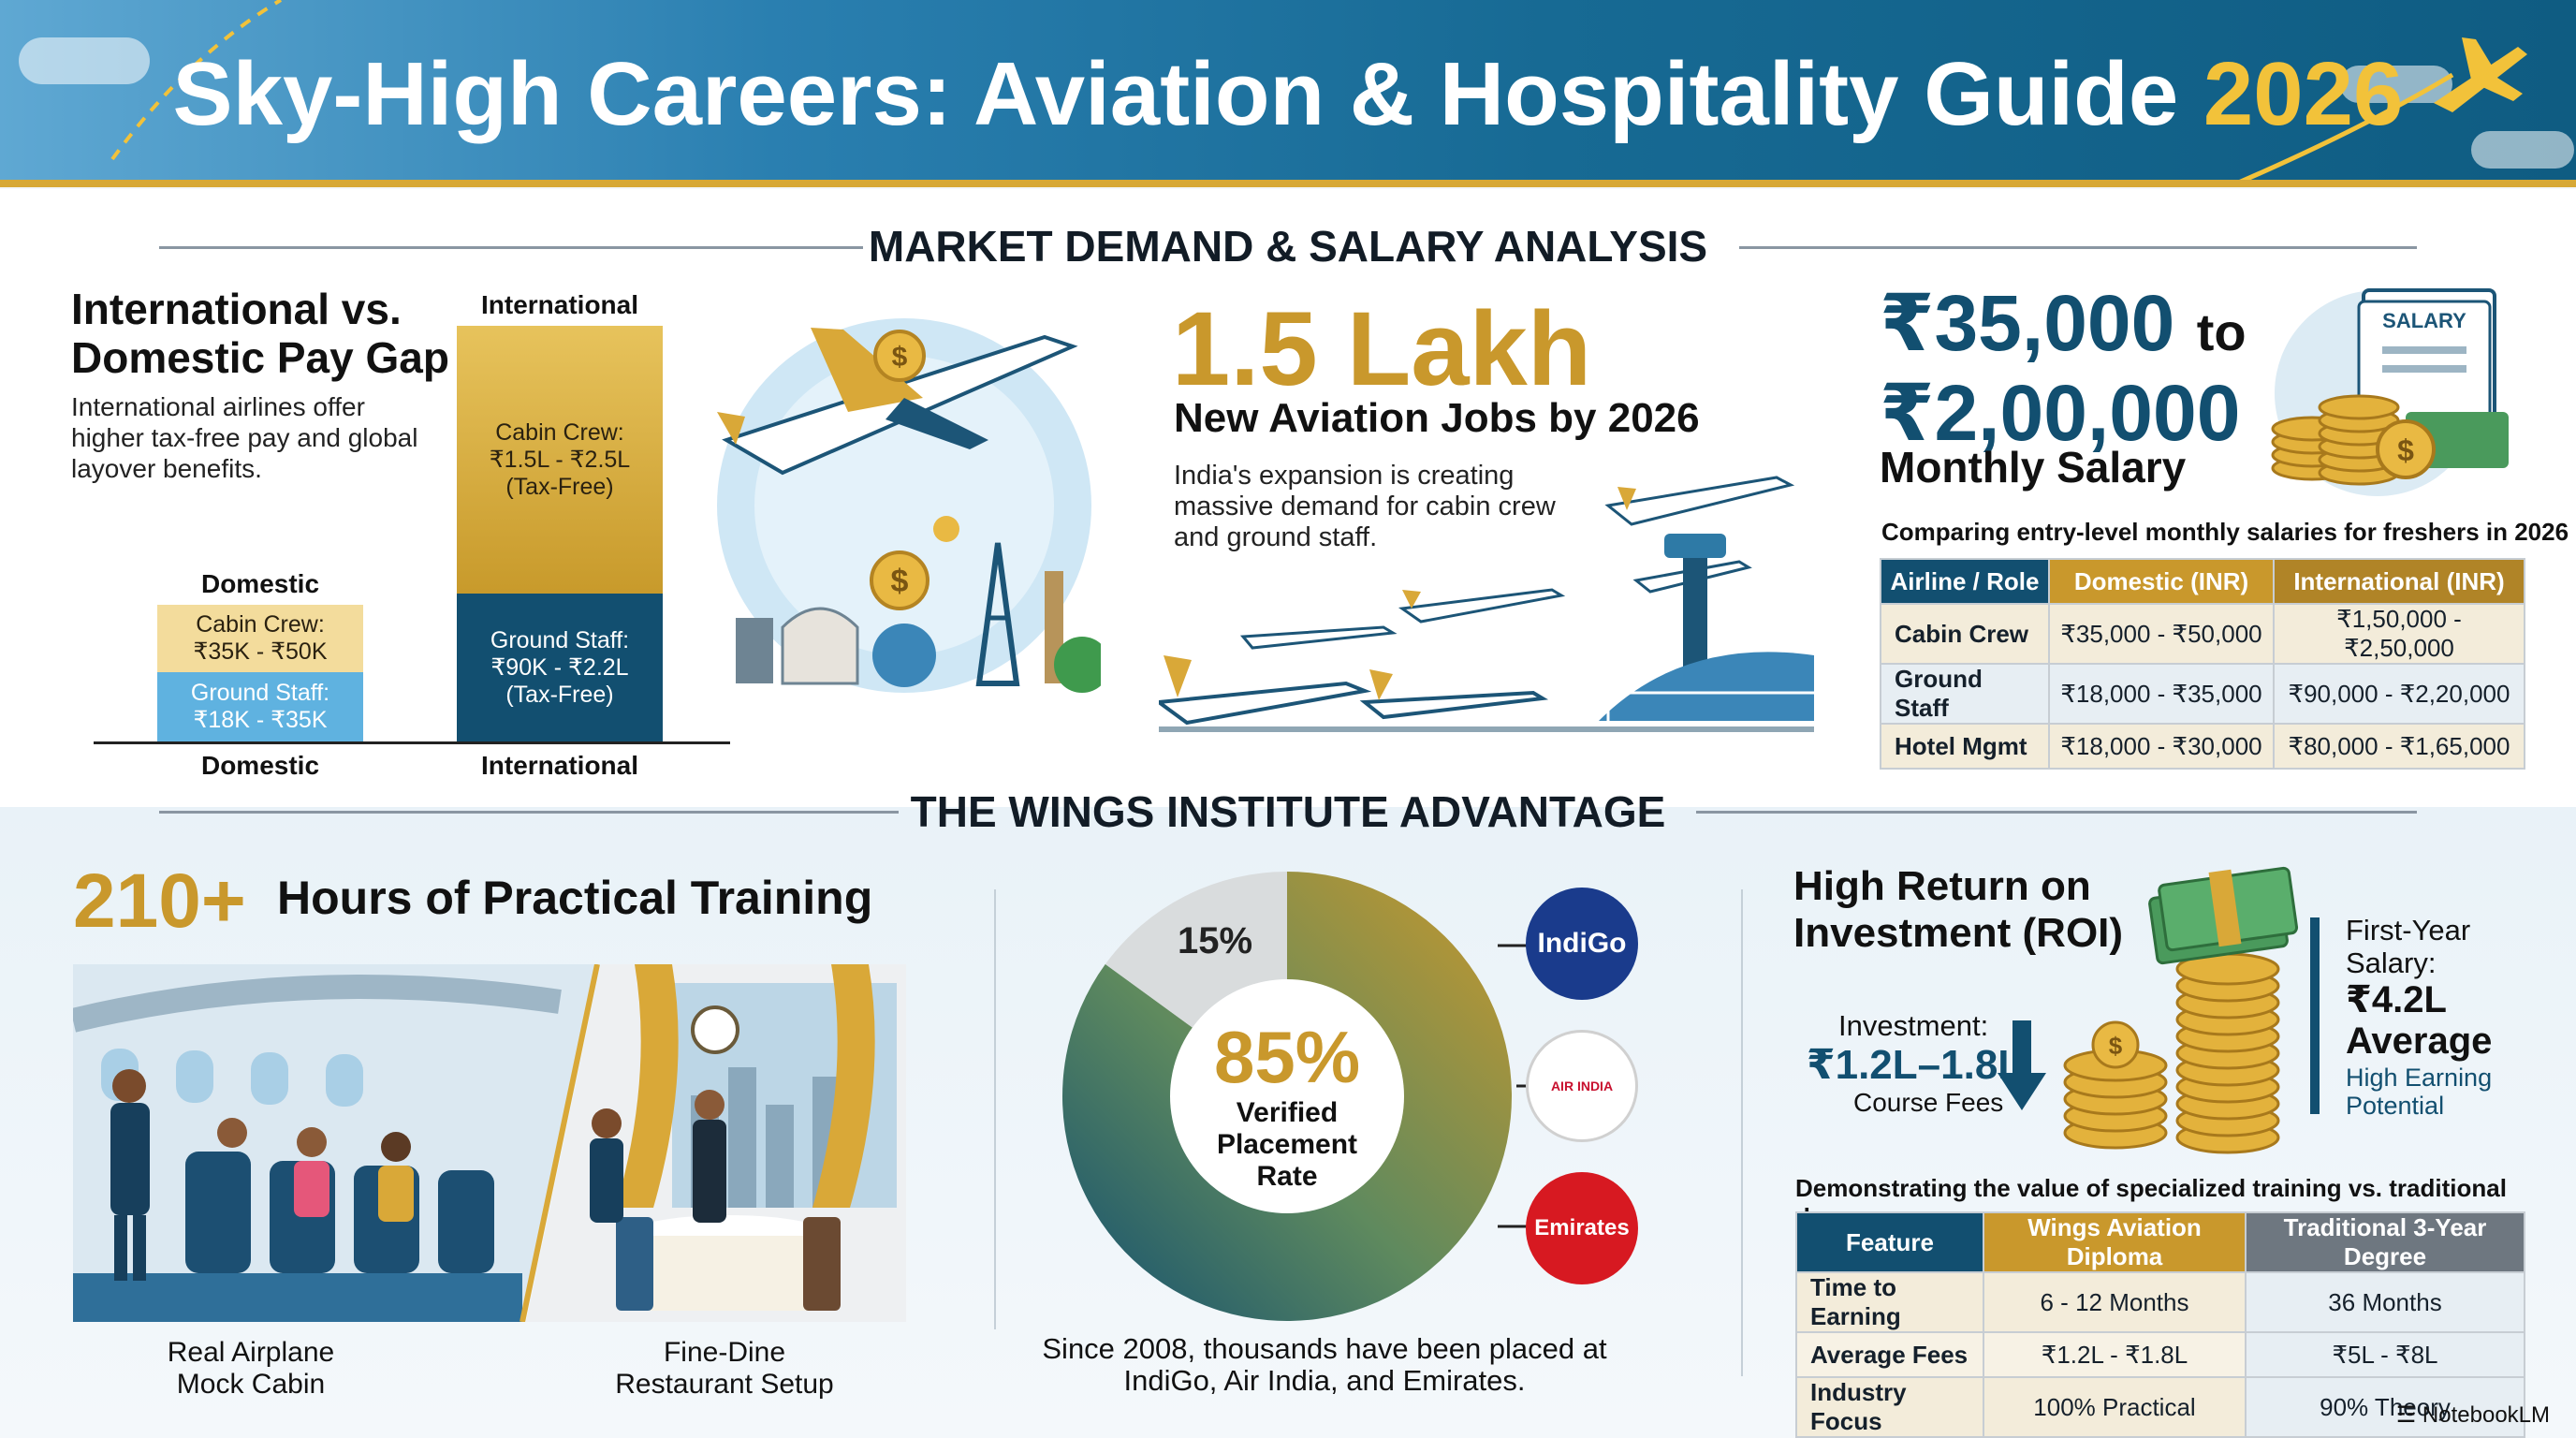 Image resolution: width=2576 pixels, height=1438 pixels. What do you see at coordinates (2399, 746) in the screenshot?
I see `table-cell: ₹80,000 - ₹1,65,000` at bounding box center [2399, 746].